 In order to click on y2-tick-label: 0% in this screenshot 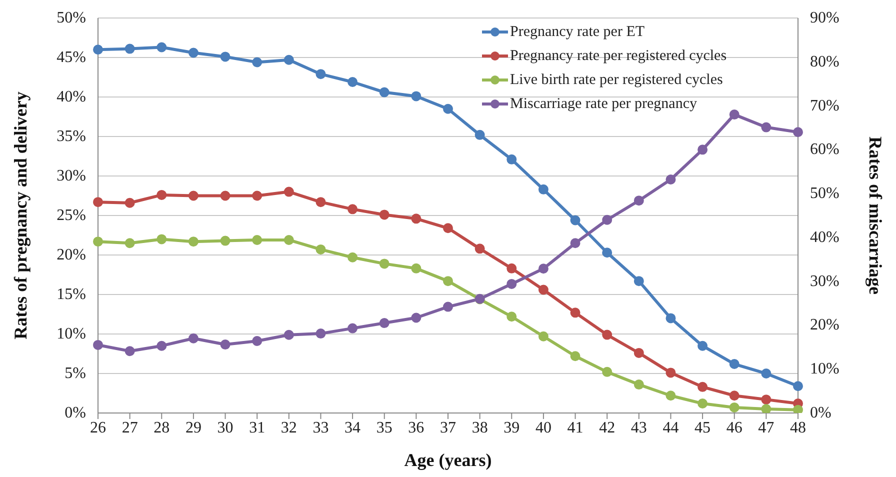, I will do `click(821, 413)`.